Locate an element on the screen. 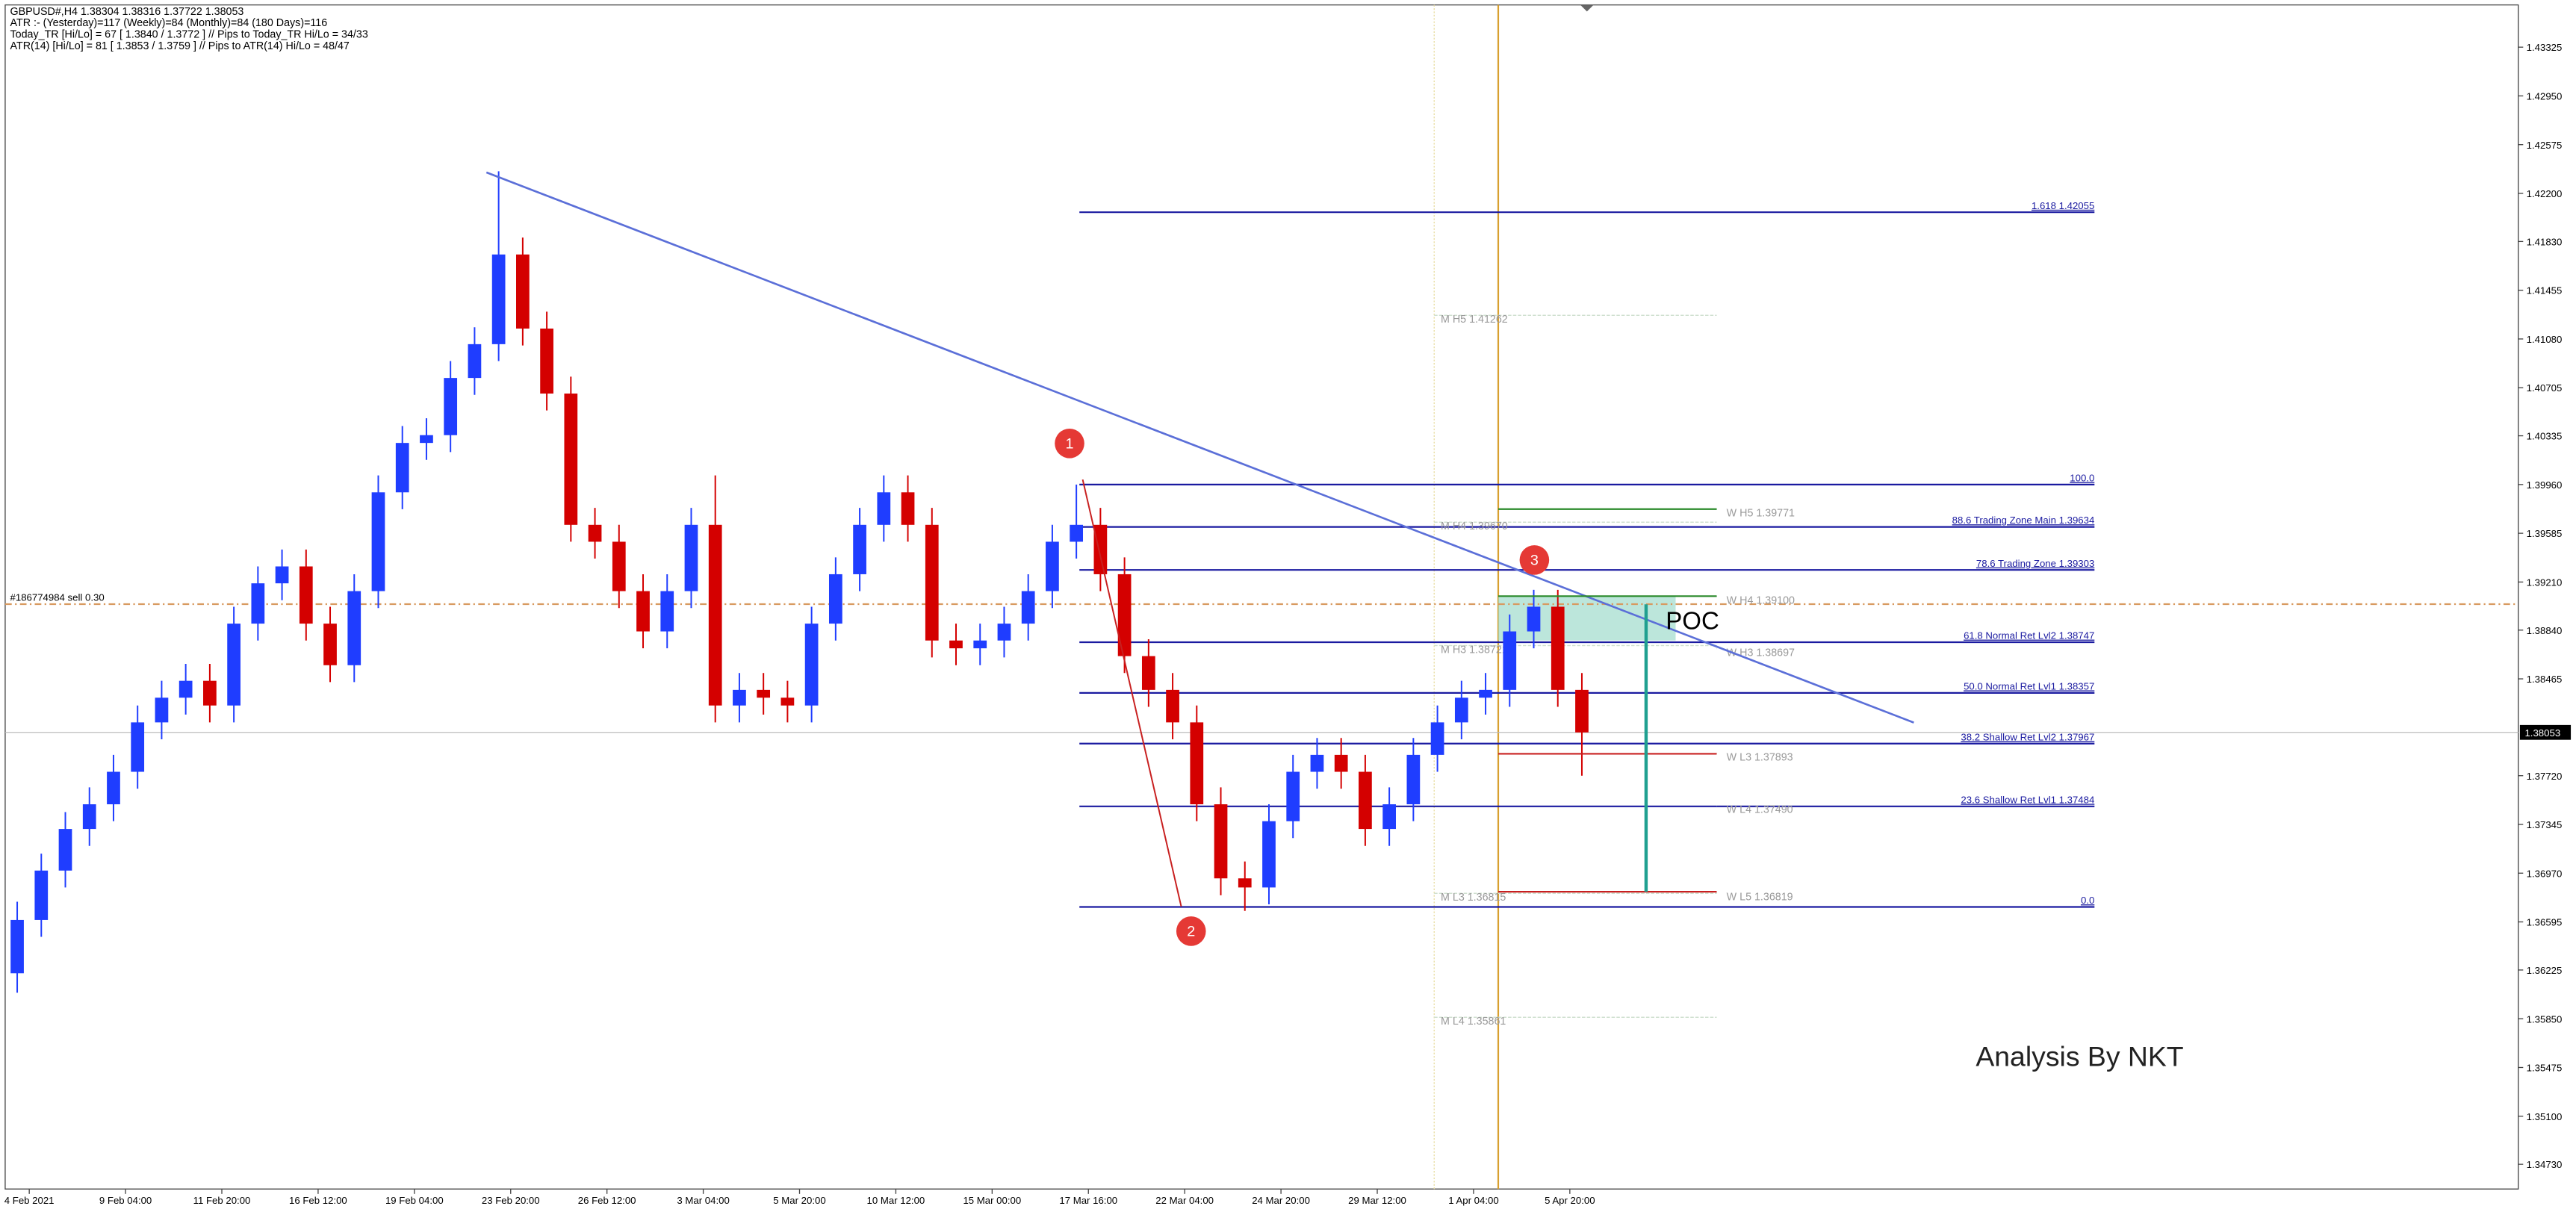  x-tick-label: 9 Feb 04:00 is located at coordinates (126, 1201).